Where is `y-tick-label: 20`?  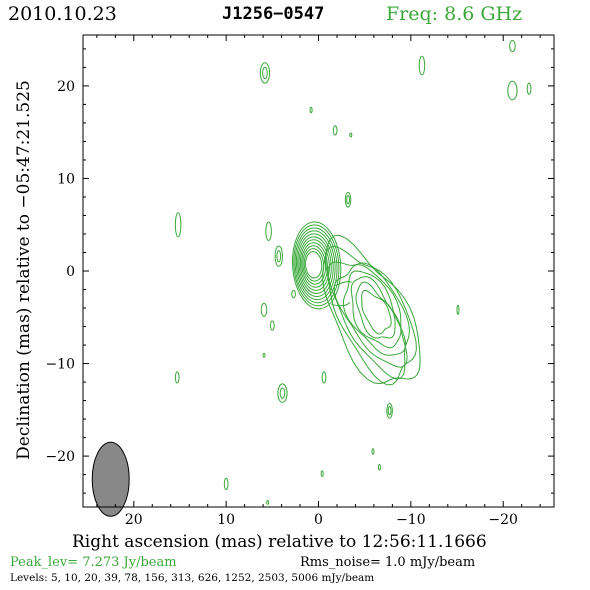 y-tick-label: 20 is located at coordinates (66, 87).